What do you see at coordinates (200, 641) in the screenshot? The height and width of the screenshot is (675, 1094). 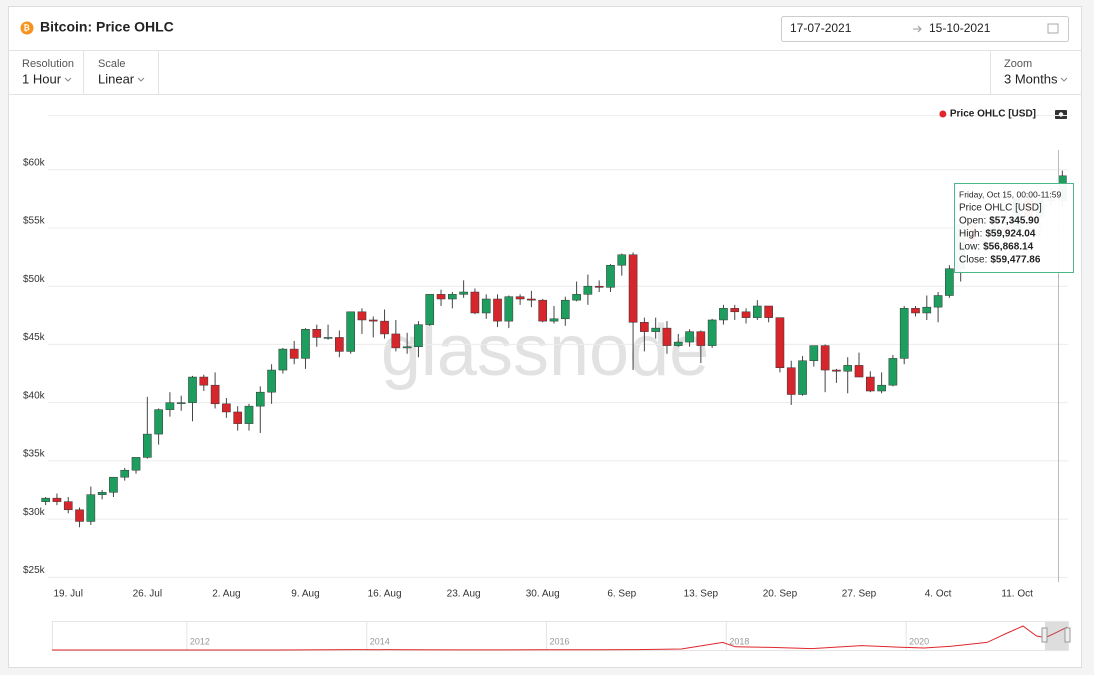 I see `navigator-tick-label: 2012` at bounding box center [200, 641].